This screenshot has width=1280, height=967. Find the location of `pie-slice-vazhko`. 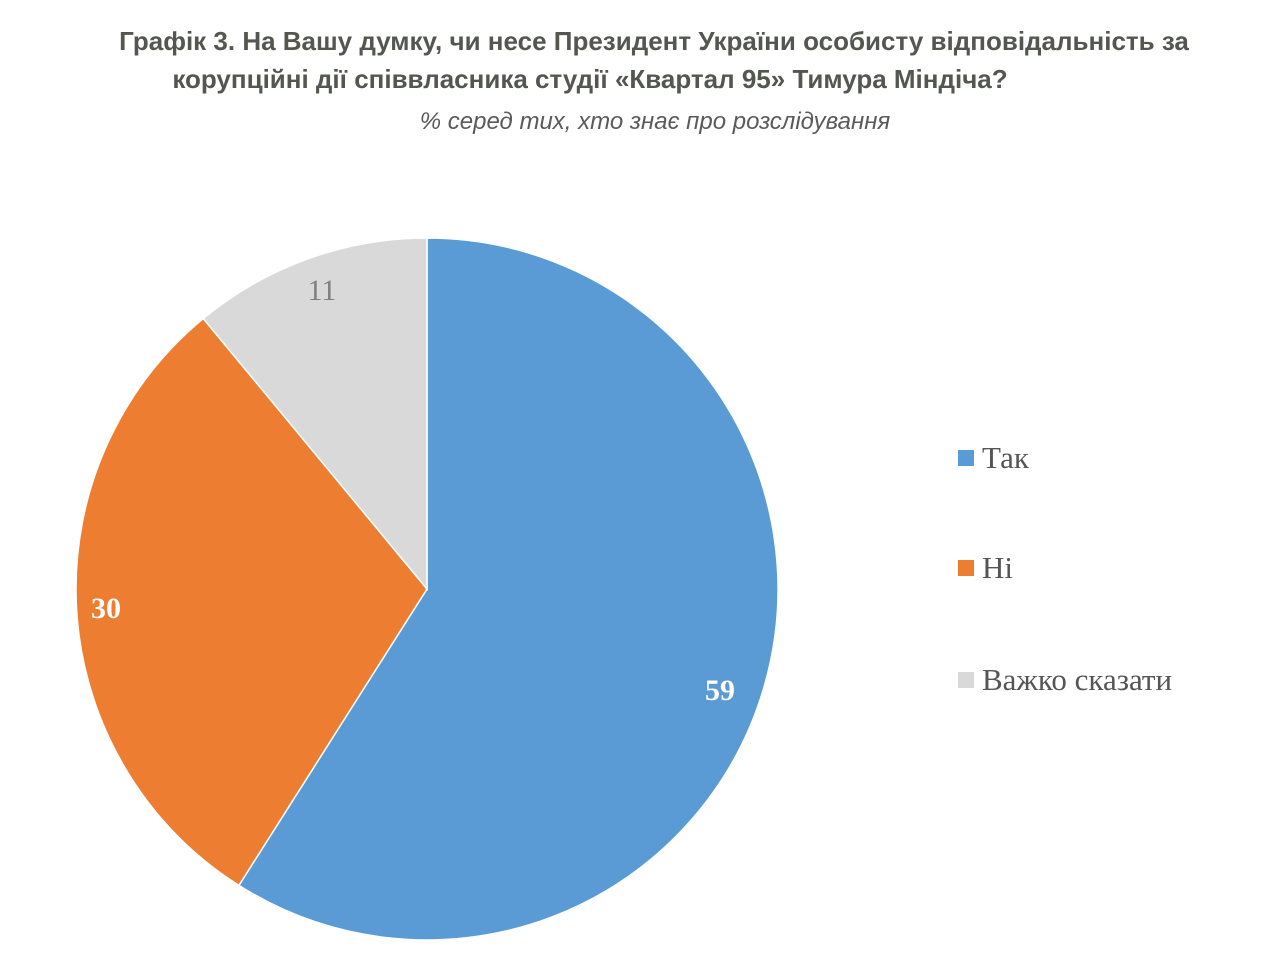

pie-slice-vazhko is located at coordinates (315, 414).